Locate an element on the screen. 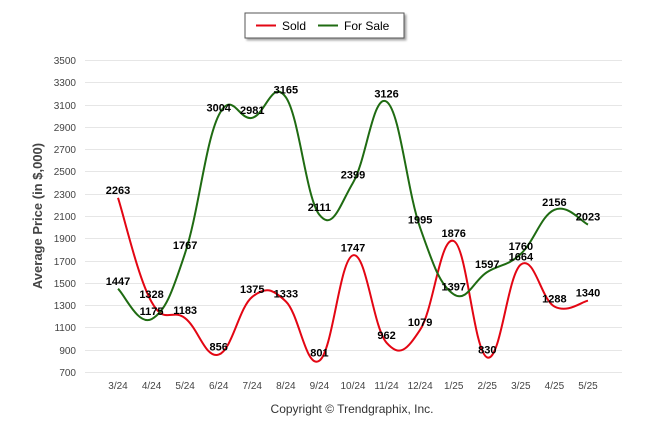 This screenshot has width=646, height=434. x-tick-label: 4/25 is located at coordinates (555, 386).